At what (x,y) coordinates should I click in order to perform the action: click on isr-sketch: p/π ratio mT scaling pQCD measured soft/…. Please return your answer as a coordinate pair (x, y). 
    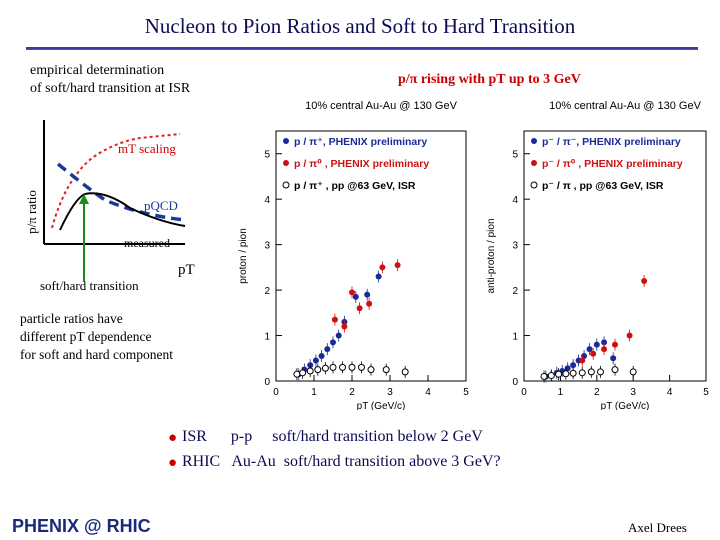
    Looking at the image, I should click on (109, 206).